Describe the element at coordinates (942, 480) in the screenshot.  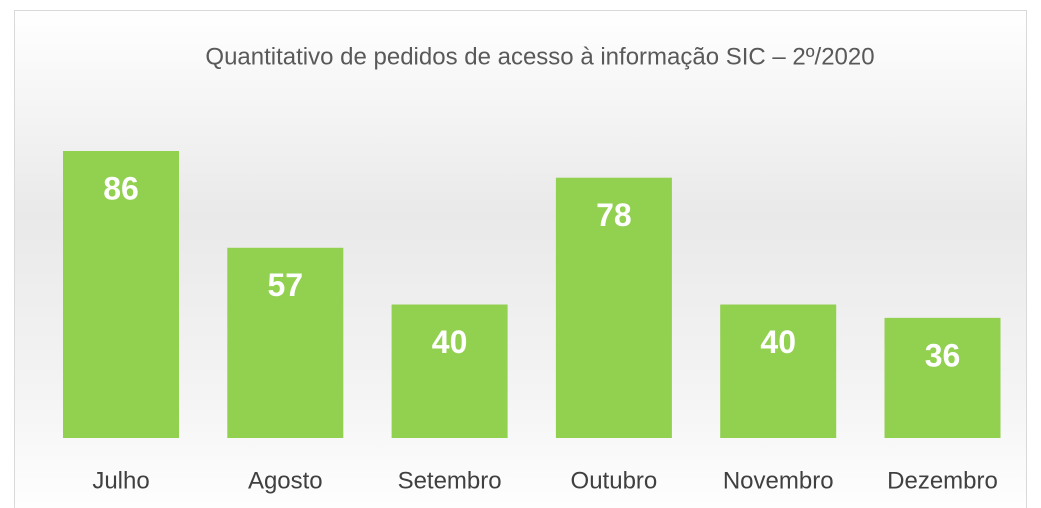
I see `x-tick-label: Dezembro` at that location.